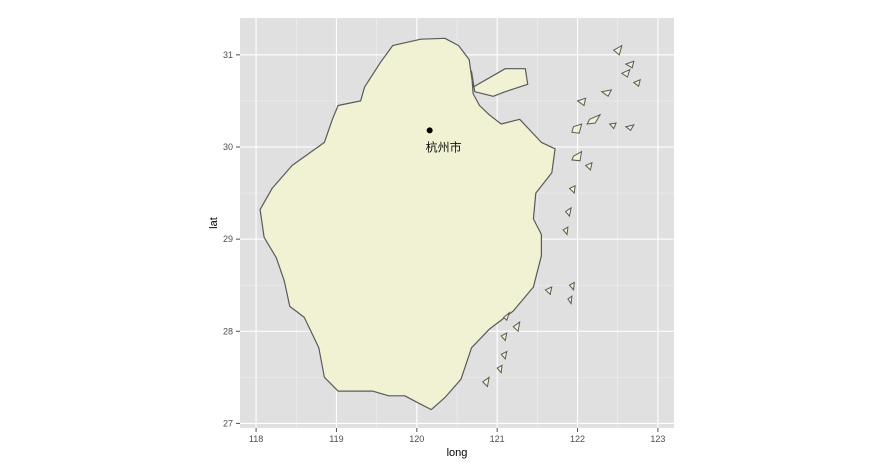 The width and height of the screenshot is (889, 470). What do you see at coordinates (336, 439) in the screenshot?
I see `x-tick-label: 119` at bounding box center [336, 439].